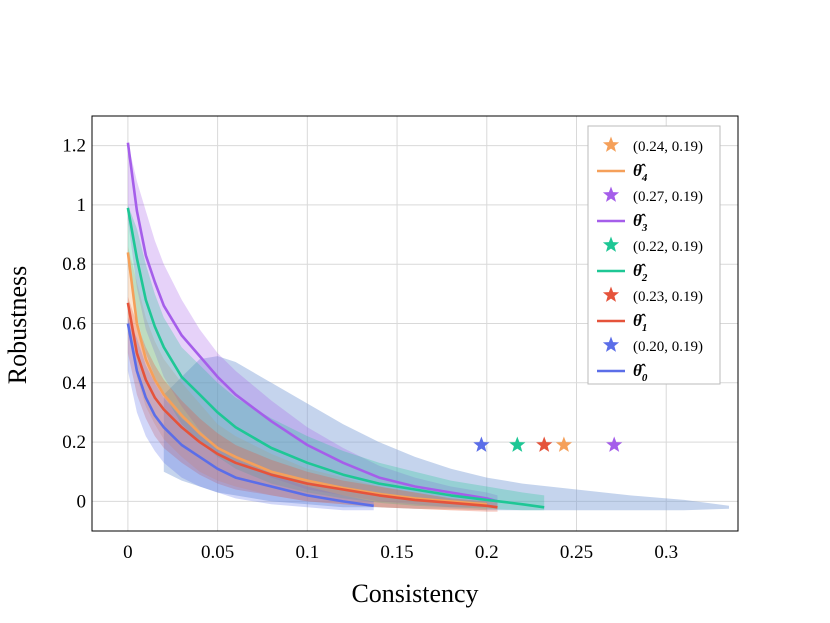 This screenshot has height=623, width=830. Describe the element at coordinates (307, 552) in the screenshot. I see `x-tick-label: 0.1` at that location.